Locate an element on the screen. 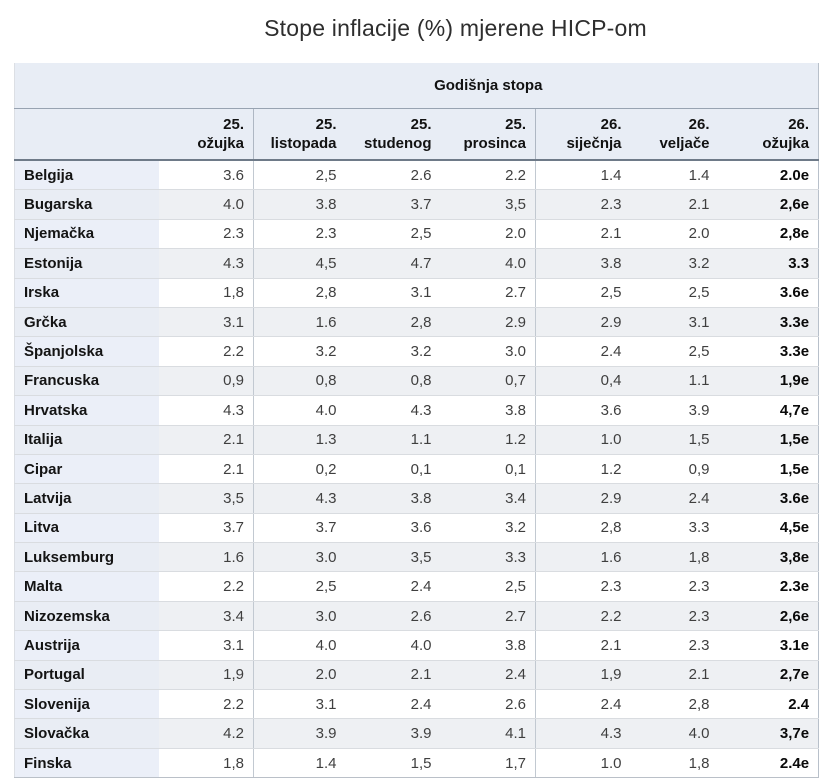  table-row: Malta 2.2 2,5 2.4 2,5 2.3 2.3 2.3e is located at coordinates (416, 586).